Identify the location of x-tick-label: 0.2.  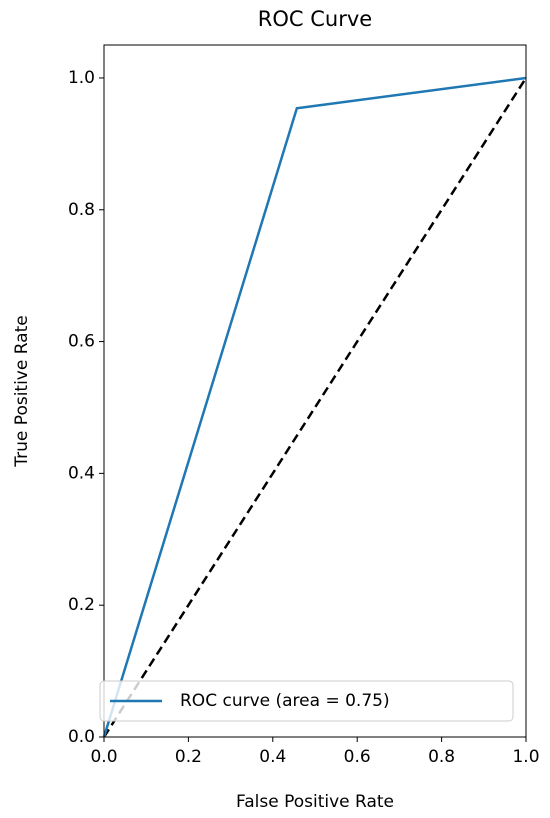
(188, 757).